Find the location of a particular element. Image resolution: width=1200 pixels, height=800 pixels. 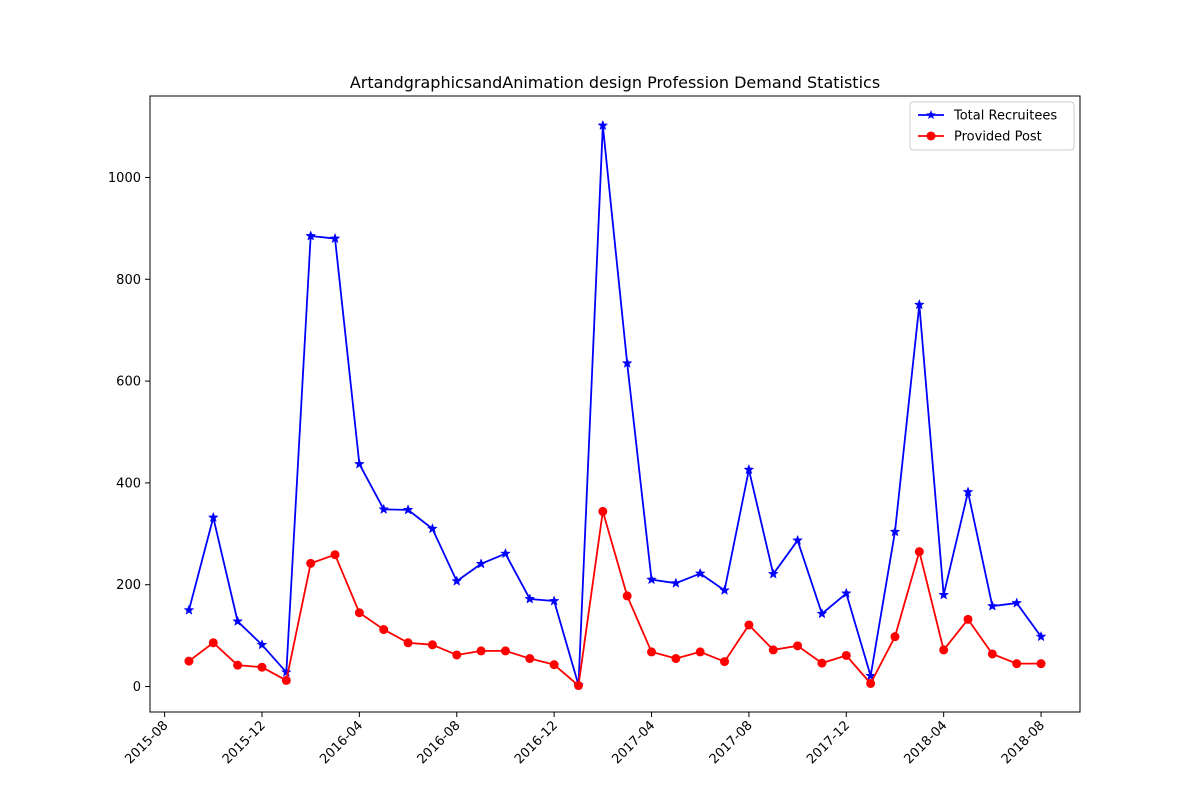

legend-box is located at coordinates (992, 126).